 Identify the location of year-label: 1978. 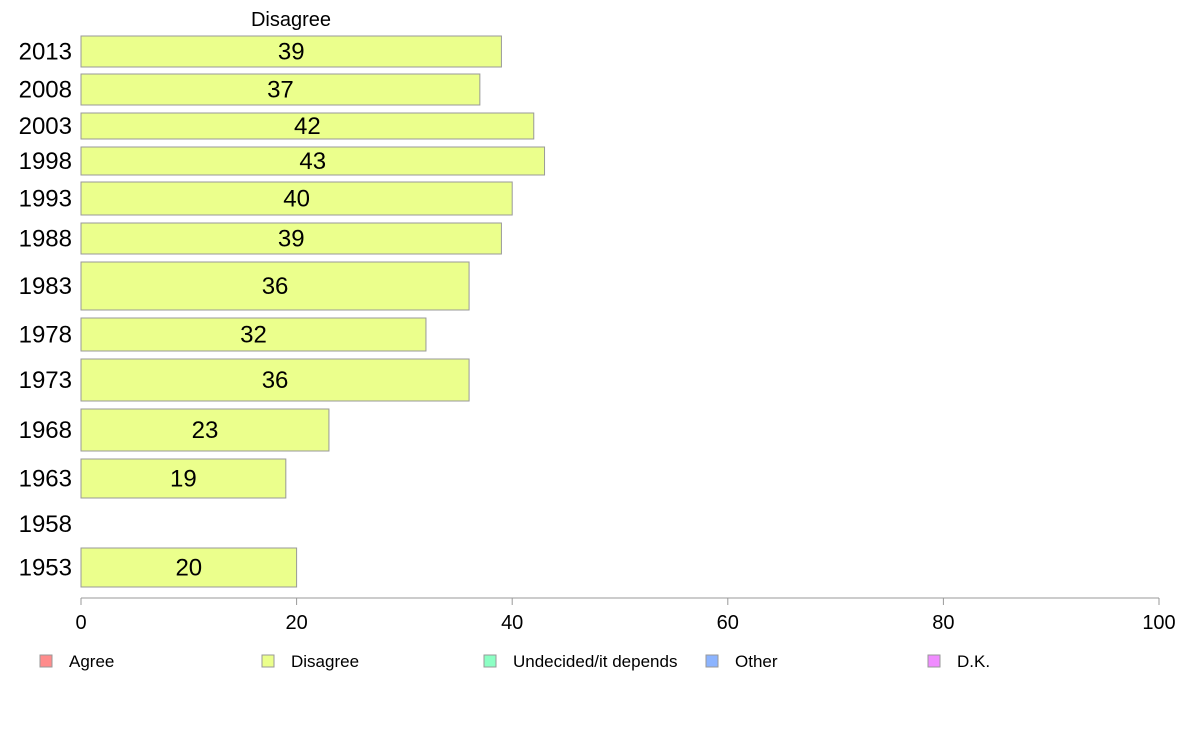
(45, 335).